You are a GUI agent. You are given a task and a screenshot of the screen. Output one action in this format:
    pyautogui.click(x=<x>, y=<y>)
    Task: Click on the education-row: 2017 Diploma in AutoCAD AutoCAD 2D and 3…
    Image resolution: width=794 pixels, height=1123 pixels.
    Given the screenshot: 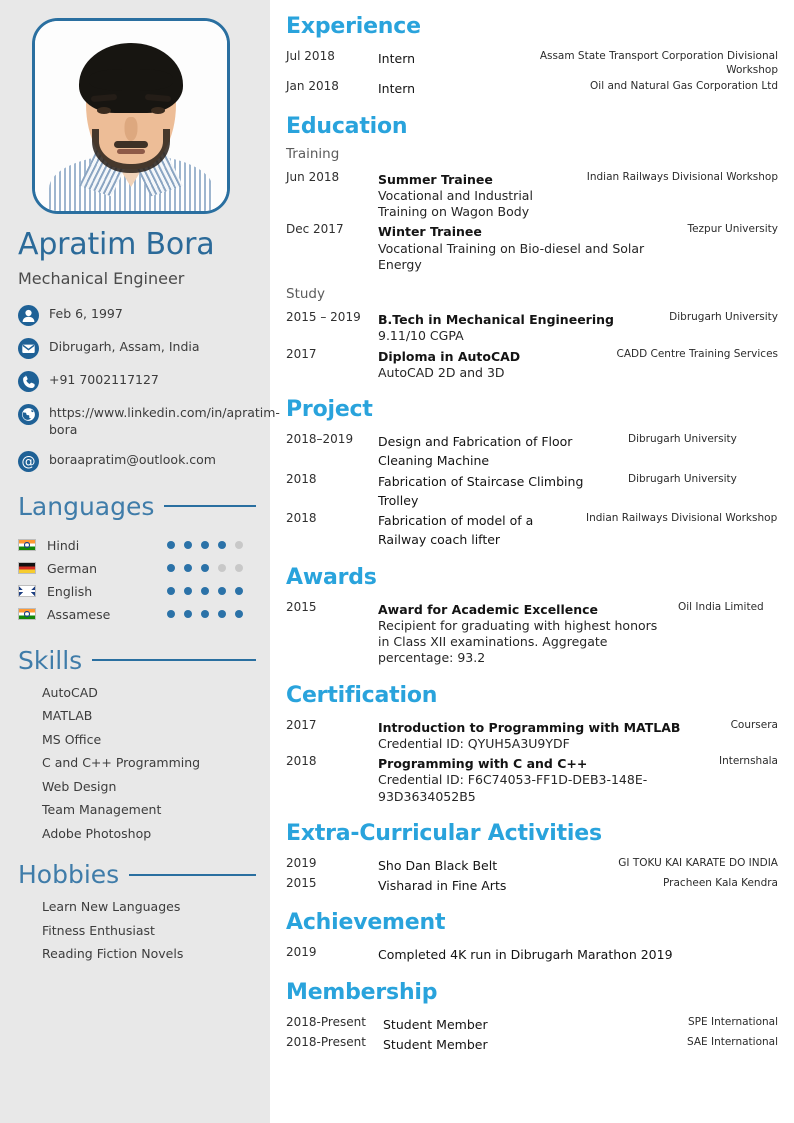 What is the action you would take?
    pyautogui.click(x=532, y=364)
    